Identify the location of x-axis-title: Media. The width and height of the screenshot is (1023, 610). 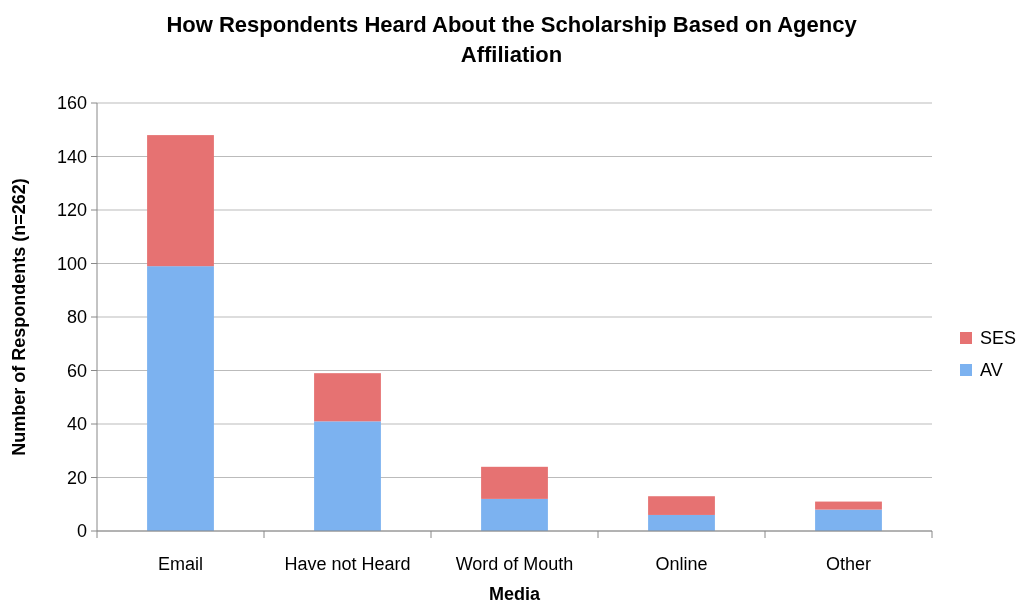
(514, 594).